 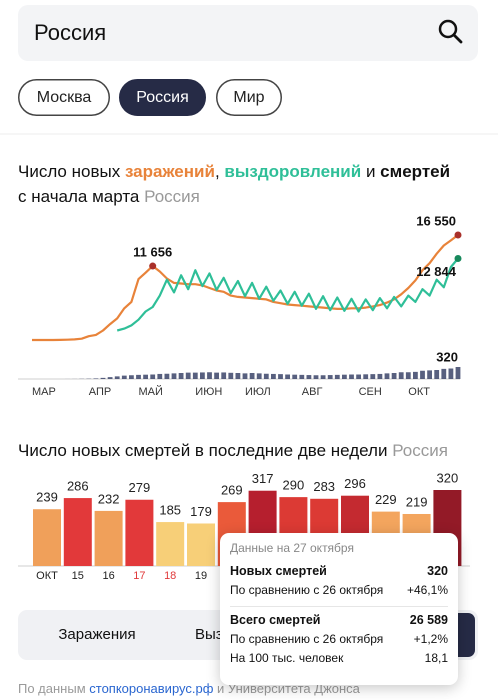 What do you see at coordinates (96, 634) in the screenshot?
I see `bottom-tab: Заражения` at bounding box center [96, 634].